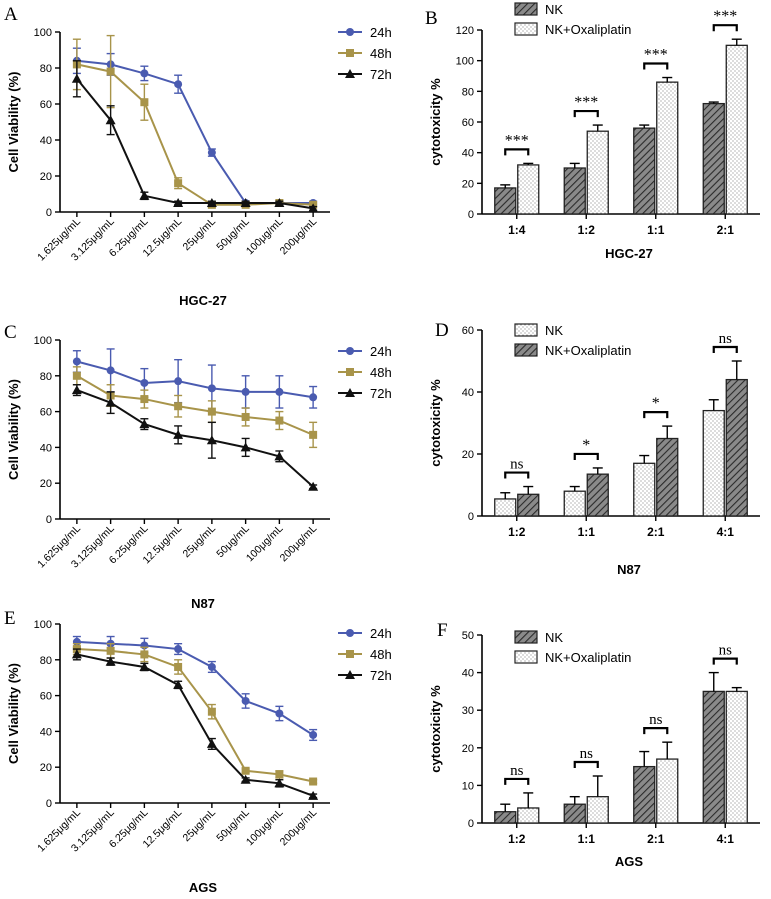  Describe the element at coordinates (554, 9) in the screenshot. I see `legend-label: NK` at that location.